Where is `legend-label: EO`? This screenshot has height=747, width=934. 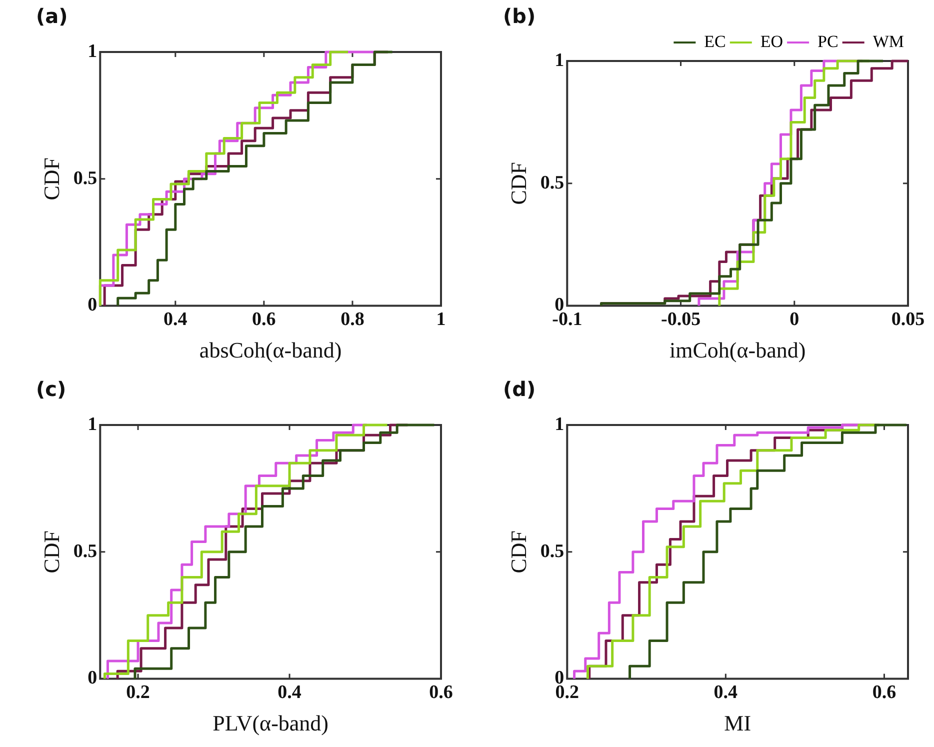 legend-label: EO is located at coordinates (772, 41).